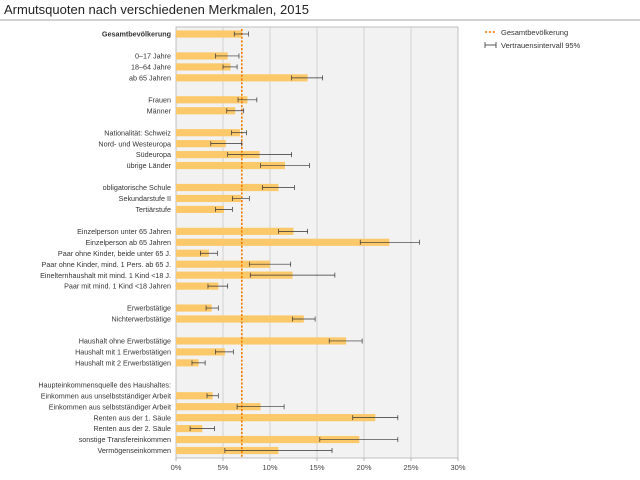  What do you see at coordinates (106, 395) in the screenshot?
I see `category-label: Einkommen aus unselbstständiger Arbeit` at bounding box center [106, 395].